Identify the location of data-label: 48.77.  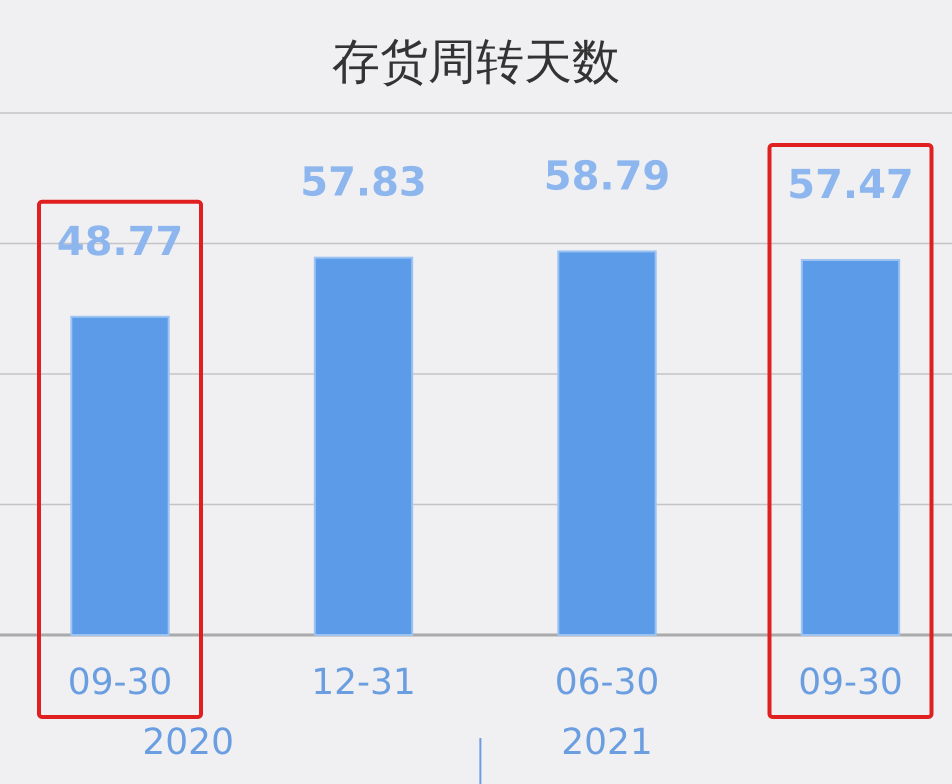
(120, 241).